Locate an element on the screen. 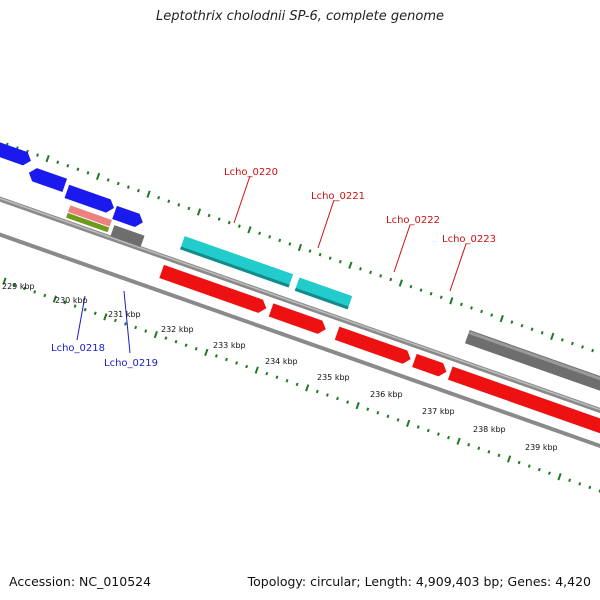 The height and width of the screenshot is (600, 600). scale-label: 233 kbp is located at coordinates (229, 345).